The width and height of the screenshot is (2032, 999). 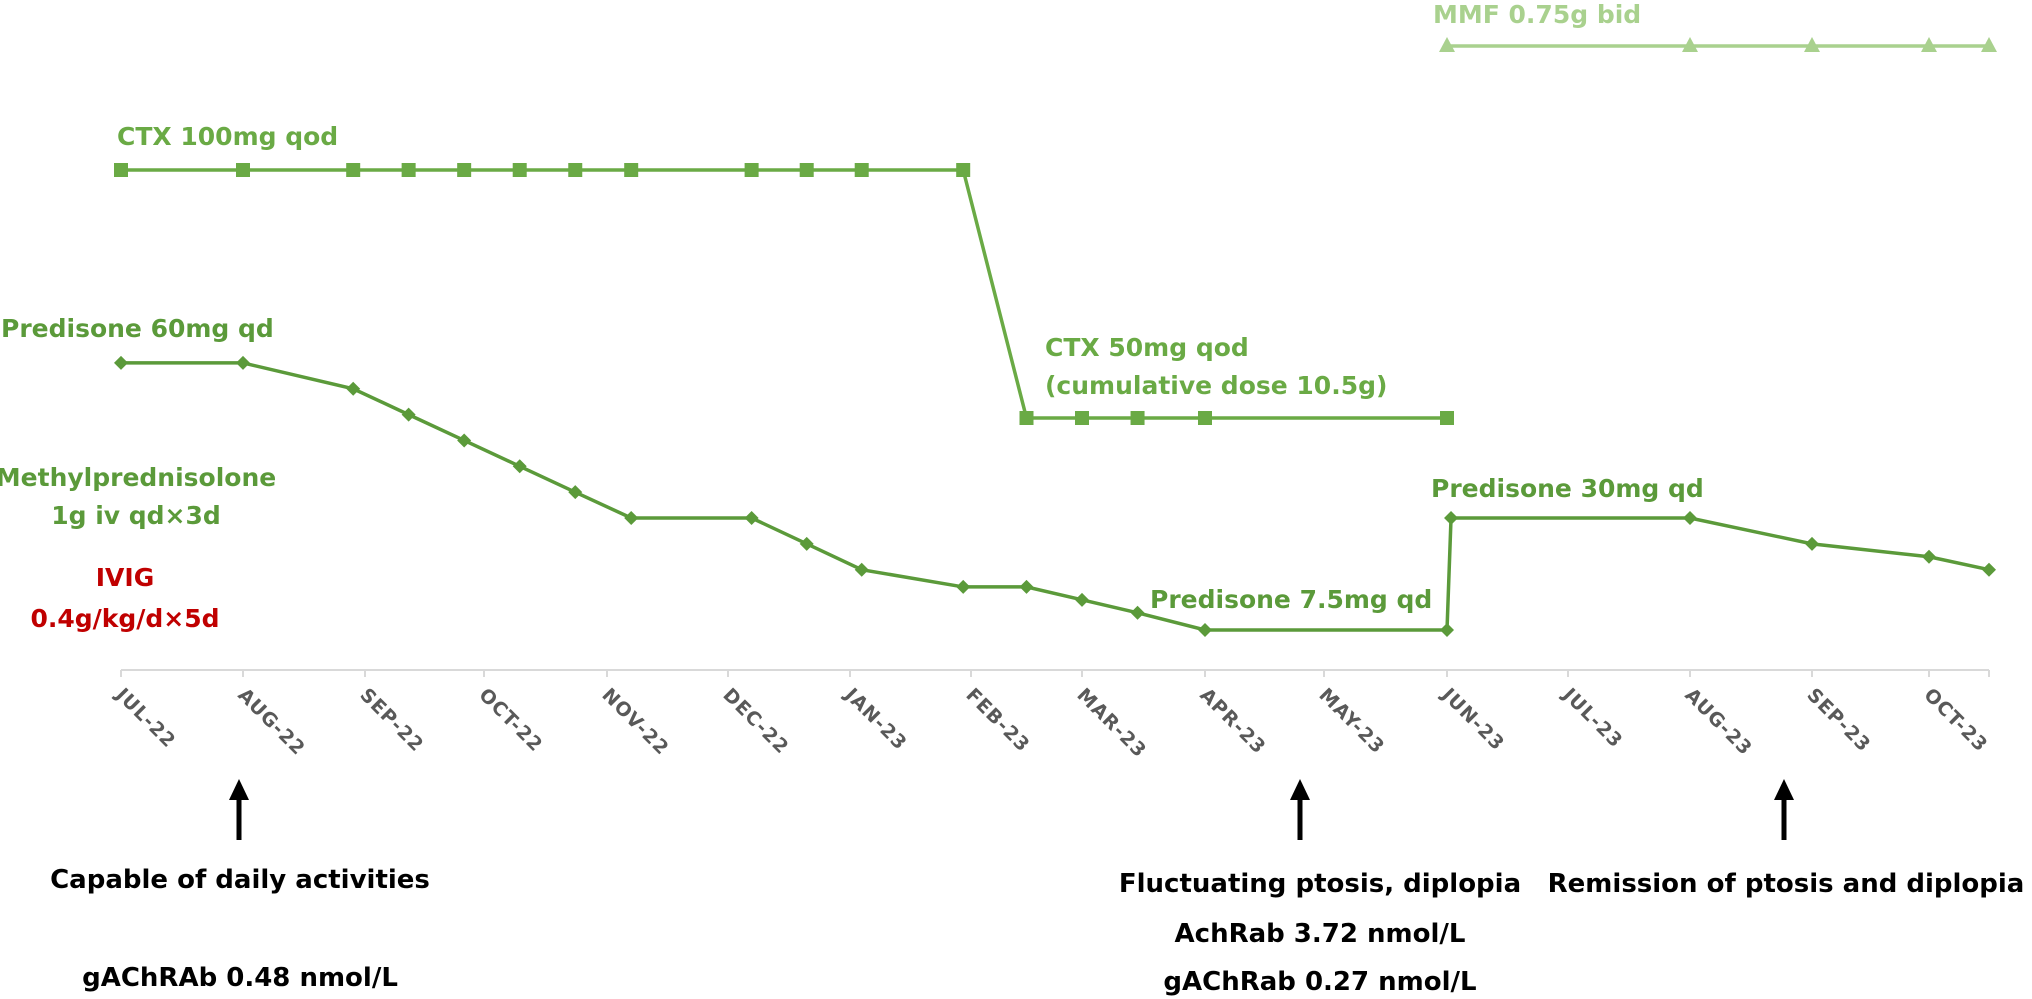 I want to click on x-tick-label: SEP-23, so click(x=1838, y=720).